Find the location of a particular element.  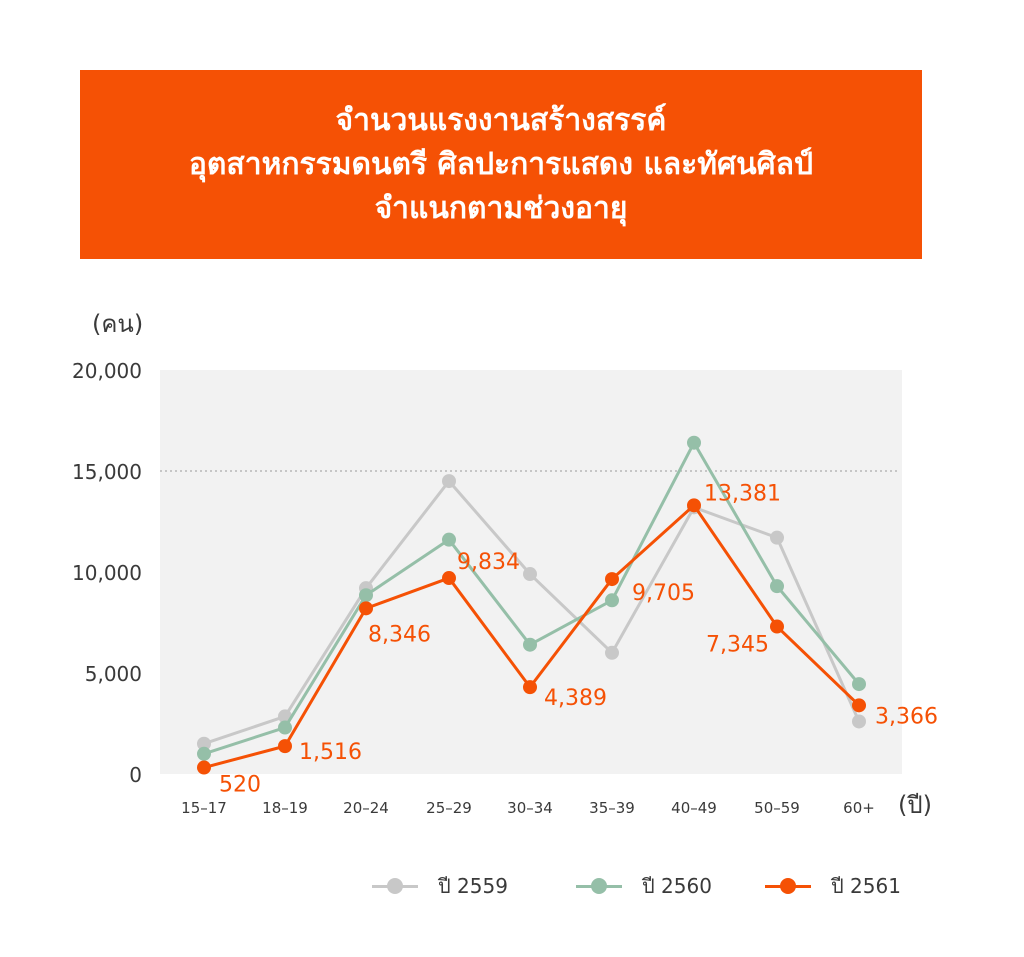

legend-item-2560: ปี 2560 is located at coordinates (644, 886).